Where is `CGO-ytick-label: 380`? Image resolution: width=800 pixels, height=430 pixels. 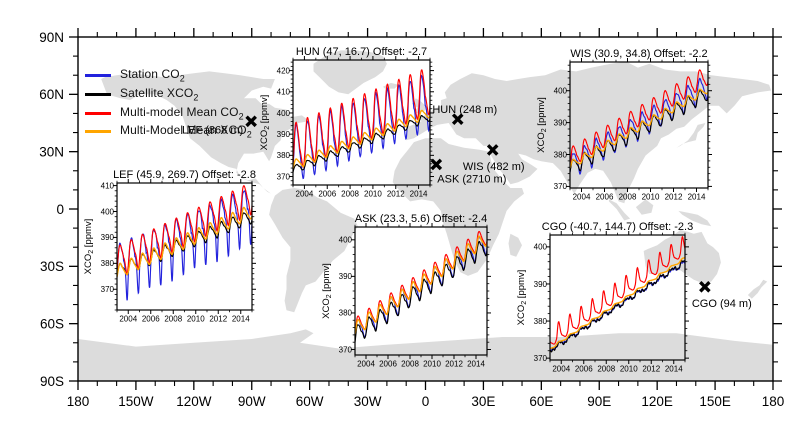 CGO-ytick-label: 380 is located at coordinates (541, 321).